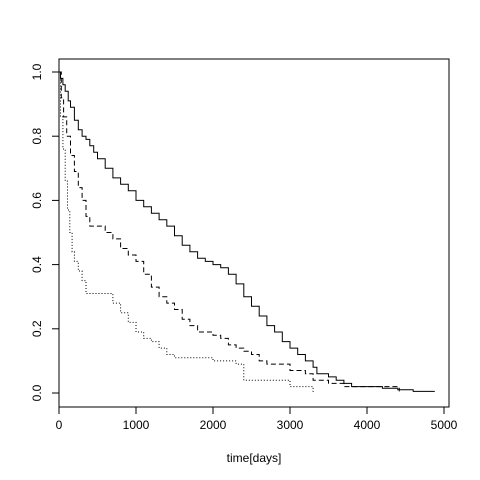 This screenshot has width=480, height=480. What do you see at coordinates (44, 232) in the screenshot?
I see `y-axis: 0.0 0.2 0.4 0.6 0.8 1.0` at bounding box center [44, 232].